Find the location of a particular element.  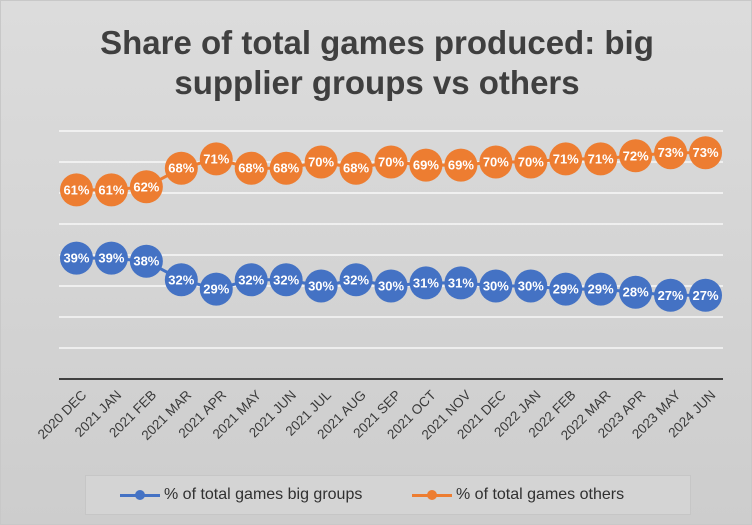

data-label: 72% is located at coordinates (636, 155).